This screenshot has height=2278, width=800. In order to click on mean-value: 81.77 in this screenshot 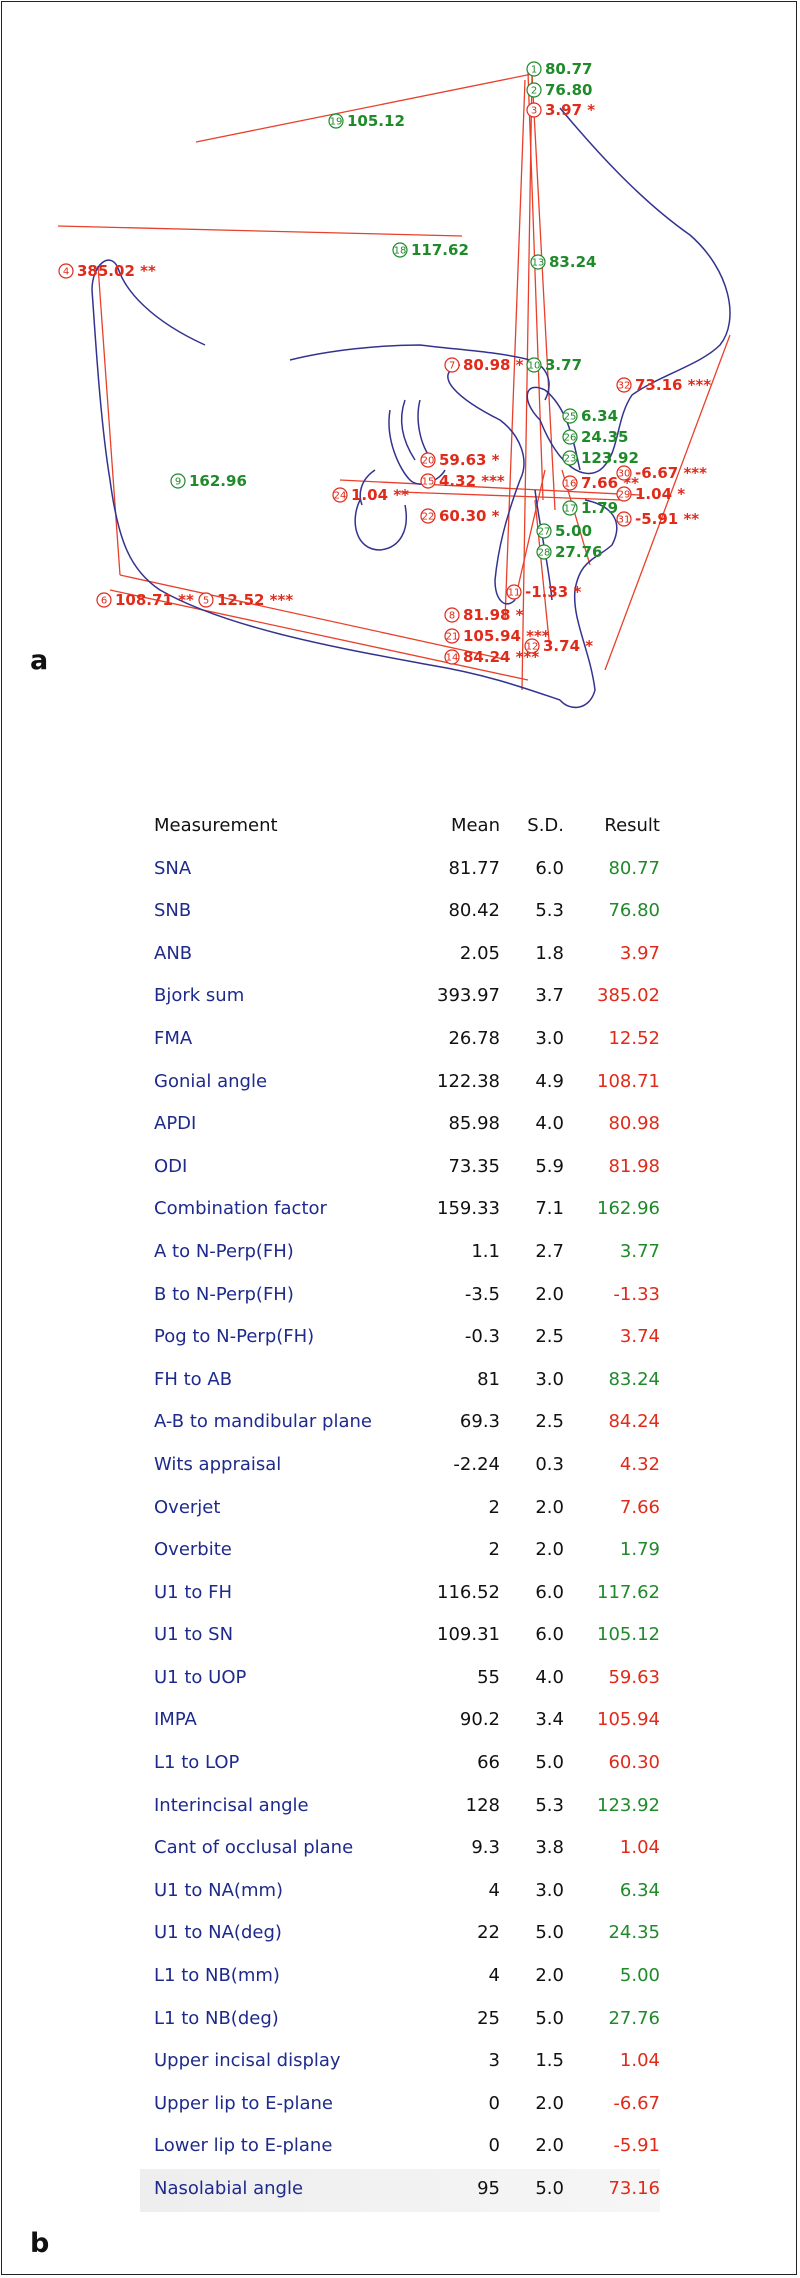, I will do `click(474, 868)`.